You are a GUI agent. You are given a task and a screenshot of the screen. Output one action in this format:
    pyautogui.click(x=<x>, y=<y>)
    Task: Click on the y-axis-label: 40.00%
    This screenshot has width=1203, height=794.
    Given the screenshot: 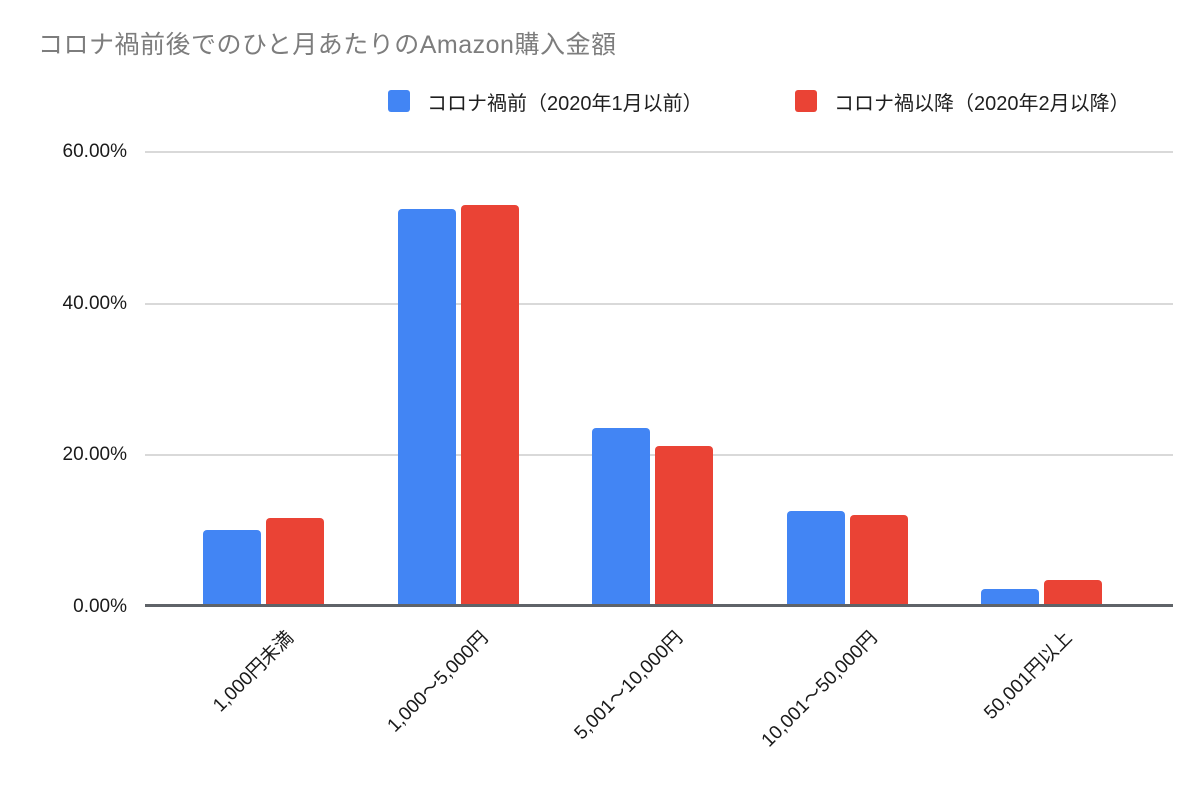 What is the action you would take?
    pyautogui.click(x=94, y=303)
    